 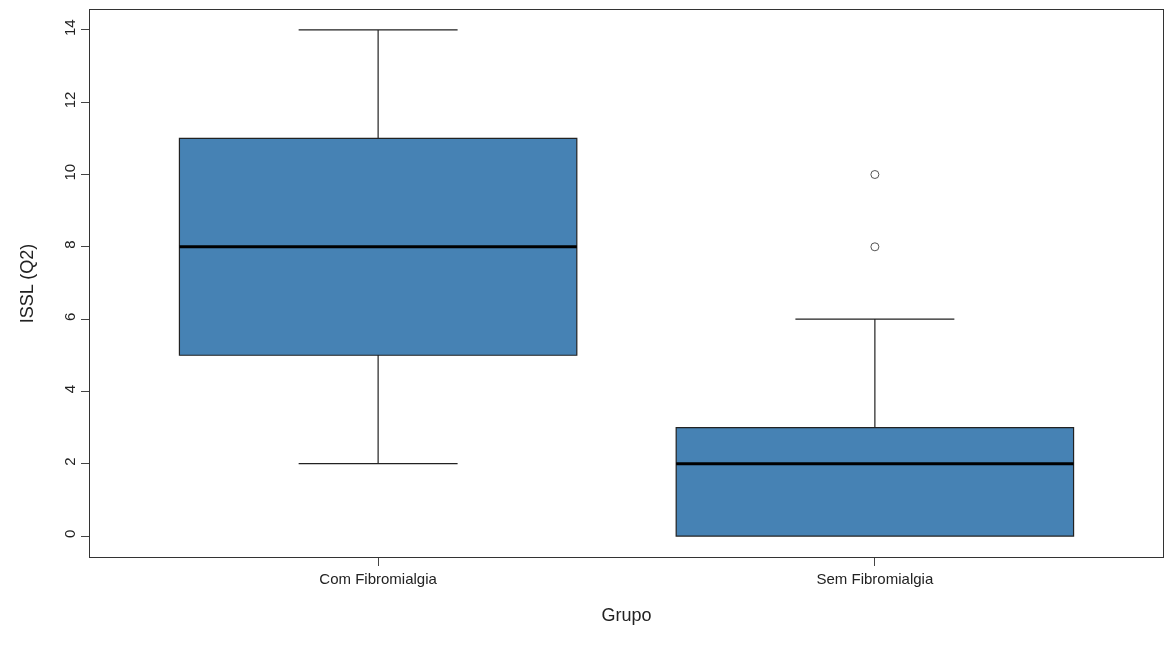 I want to click on y-tick-label: 10, so click(x=69, y=172).